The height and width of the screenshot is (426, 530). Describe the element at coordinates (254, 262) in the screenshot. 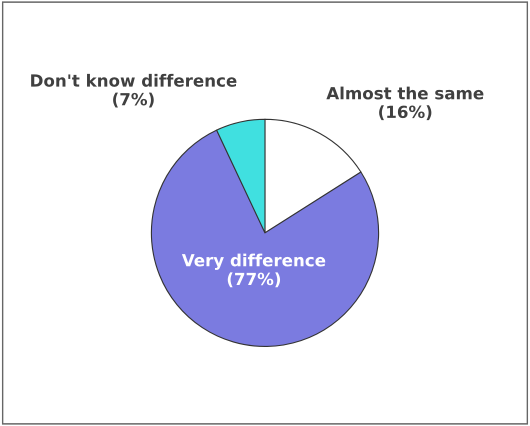

I see `slice-label: Very difference` at that location.